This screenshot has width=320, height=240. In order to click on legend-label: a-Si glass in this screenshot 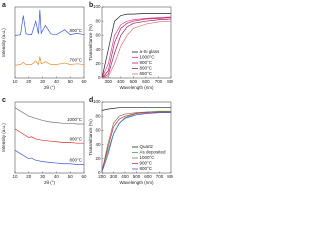, I will do `click(150, 51)`.